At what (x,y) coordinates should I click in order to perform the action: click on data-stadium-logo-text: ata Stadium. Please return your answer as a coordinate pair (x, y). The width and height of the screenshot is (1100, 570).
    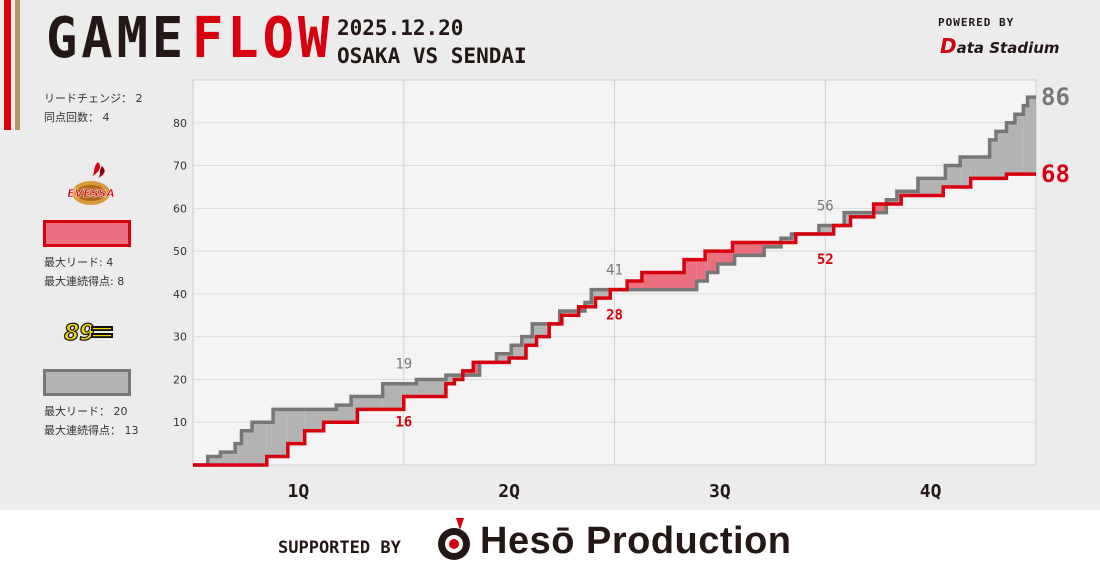
    Looking at the image, I should click on (1008, 48).